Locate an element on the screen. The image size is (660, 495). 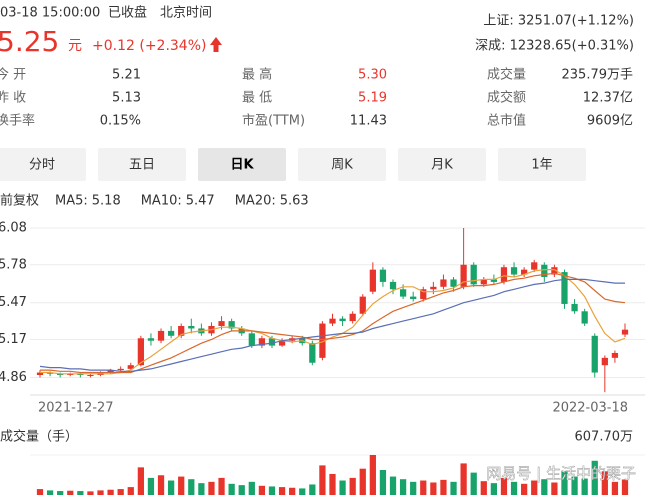
tab-label: 1年 is located at coordinates (541, 165).